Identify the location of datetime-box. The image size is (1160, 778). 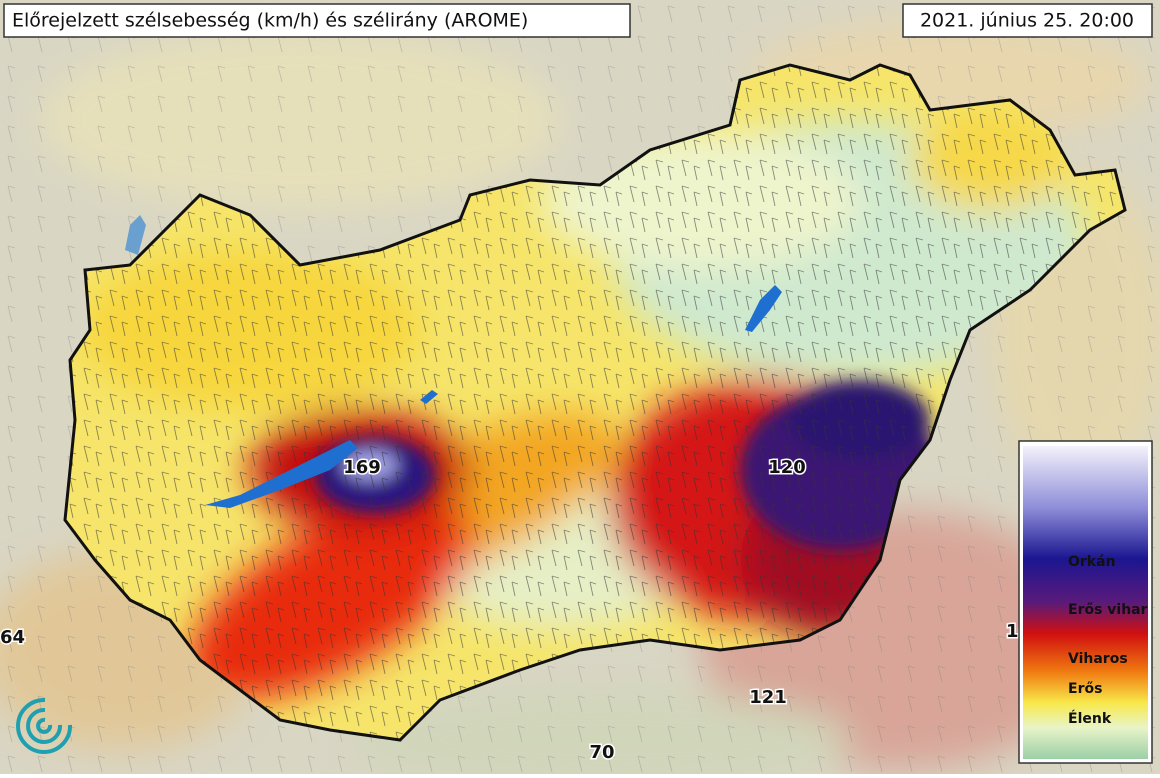
(1027, 20).